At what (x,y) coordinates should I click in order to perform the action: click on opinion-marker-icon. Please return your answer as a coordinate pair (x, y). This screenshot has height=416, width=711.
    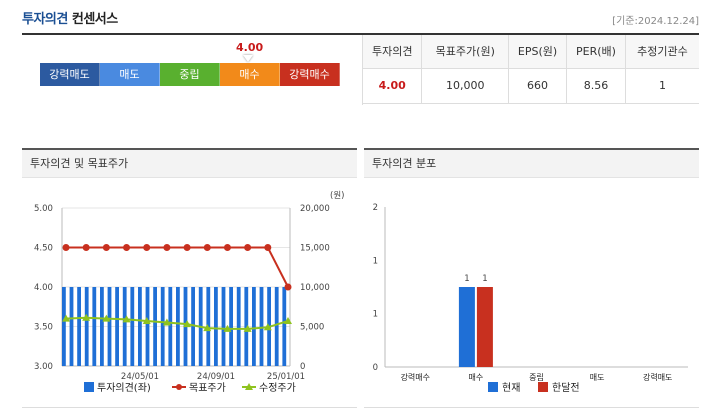
    Looking at the image, I should click on (248, 58).